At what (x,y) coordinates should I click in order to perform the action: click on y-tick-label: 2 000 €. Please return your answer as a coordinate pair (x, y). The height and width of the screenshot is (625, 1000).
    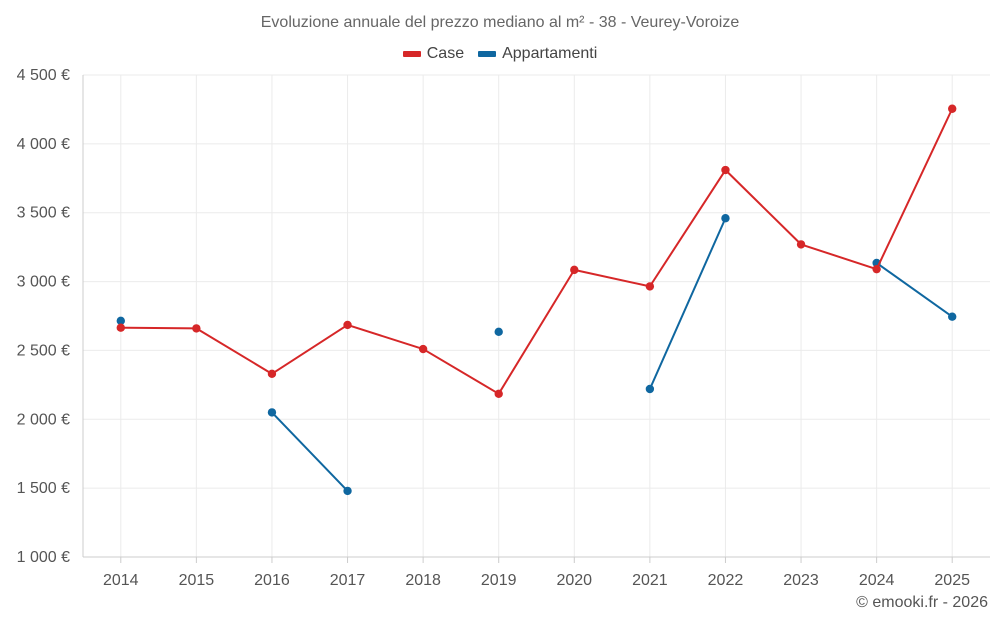
    Looking at the image, I should click on (43, 419).